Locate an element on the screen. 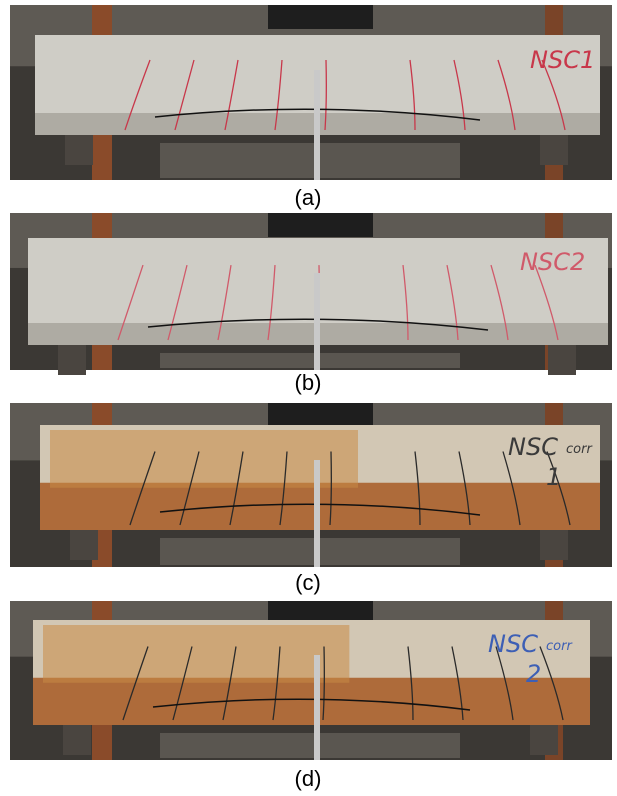  panel-caption: (d) is located at coordinates (308, 778).